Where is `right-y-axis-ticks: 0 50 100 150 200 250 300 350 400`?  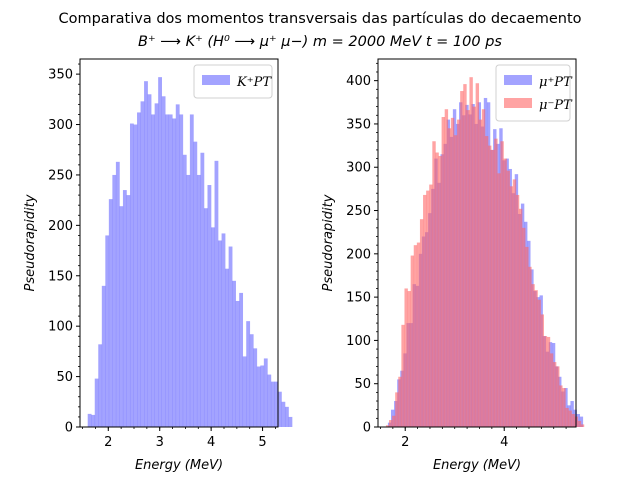 right-y-axis-ticks: 0 50 100 150 200 250 300 350 400 is located at coordinates (362, 249).